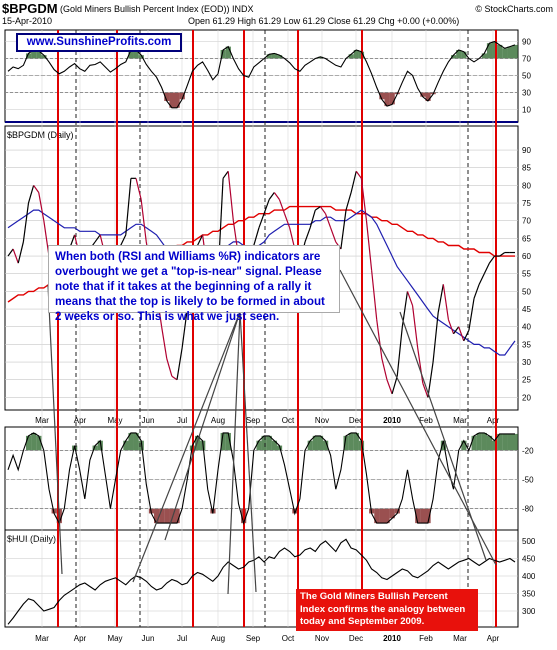 The height and width of the screenshot is (650, 557). Describe the element at coordinates (528, 450) in the screenshot. I see `y-tick-label: -20` at that location.